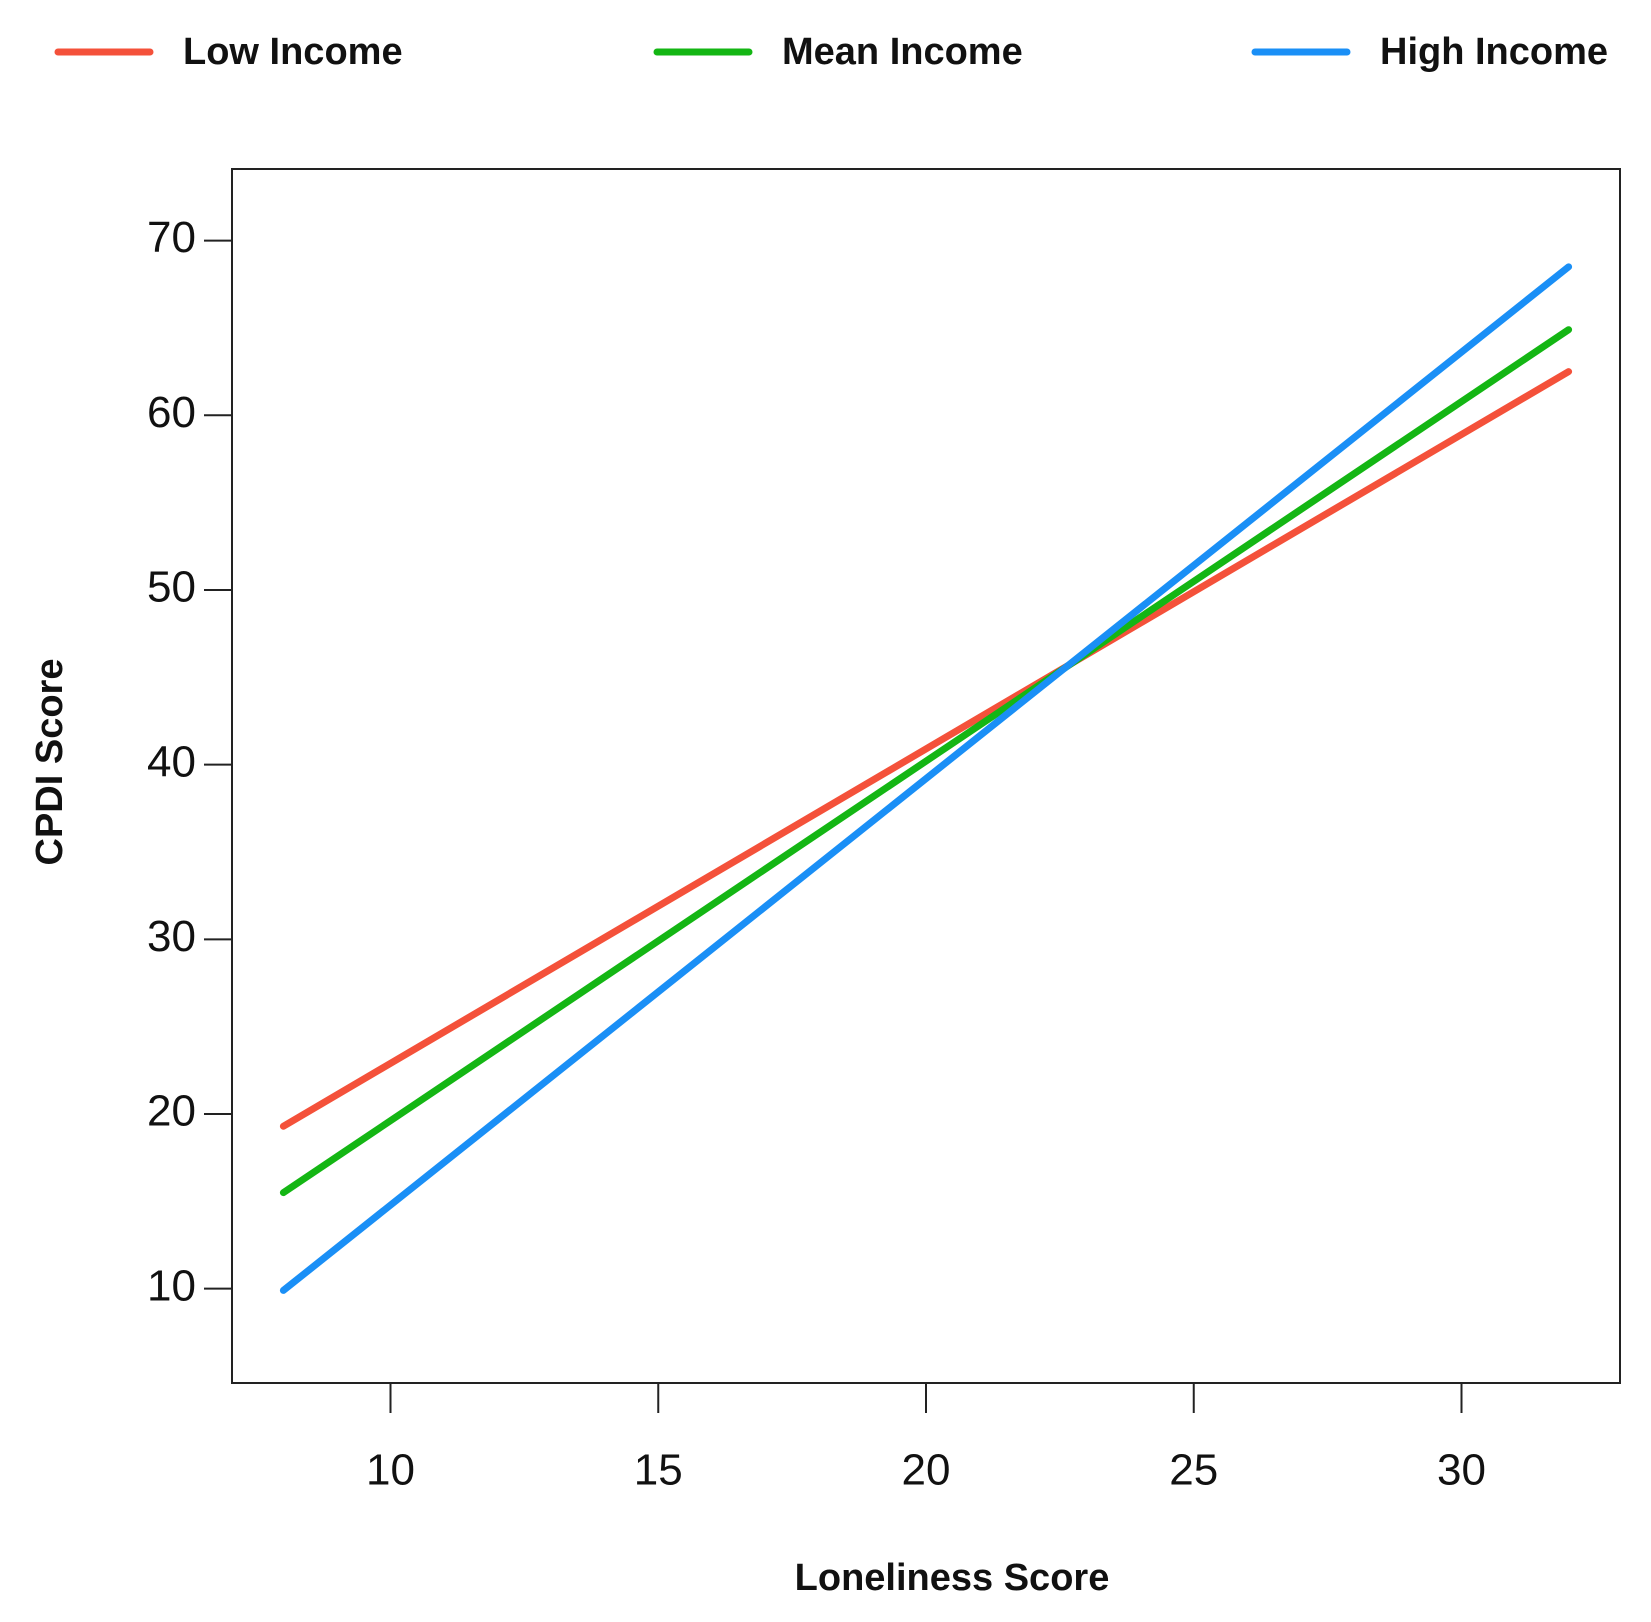 The image size is (1651, 1622). I want to click on legend-label: Low Income, so click(293, 52).